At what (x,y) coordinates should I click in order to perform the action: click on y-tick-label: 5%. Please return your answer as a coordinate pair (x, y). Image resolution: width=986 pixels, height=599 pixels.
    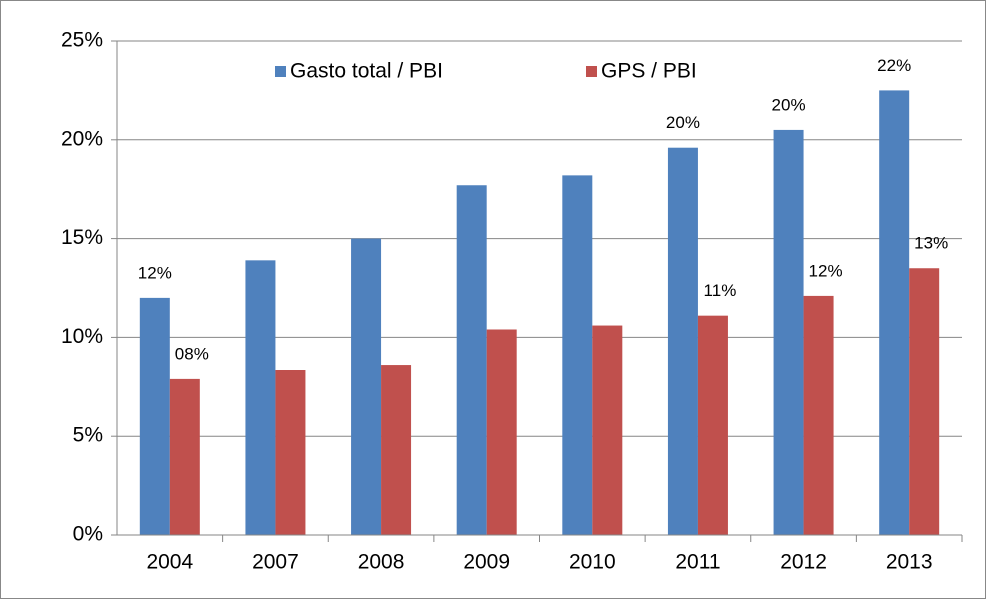
    Looking at the image, I should click on (88, 435).